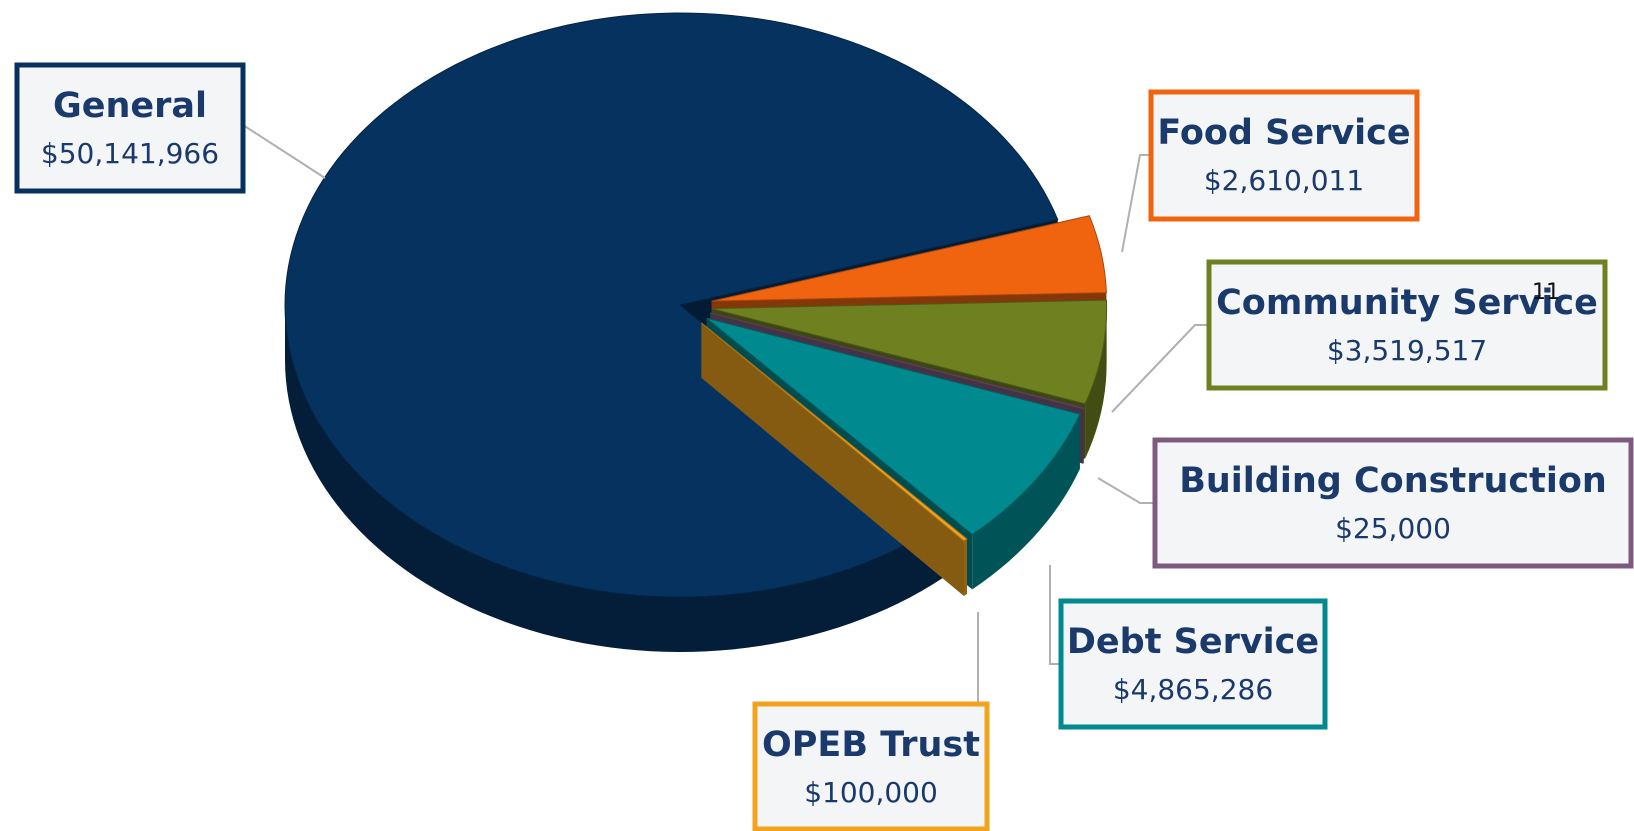 This screenshot has height=831, width=1634. Describe the element at coordinates (130, 153) in the screenshot. I see `label-value: $50,141,966` at that location.